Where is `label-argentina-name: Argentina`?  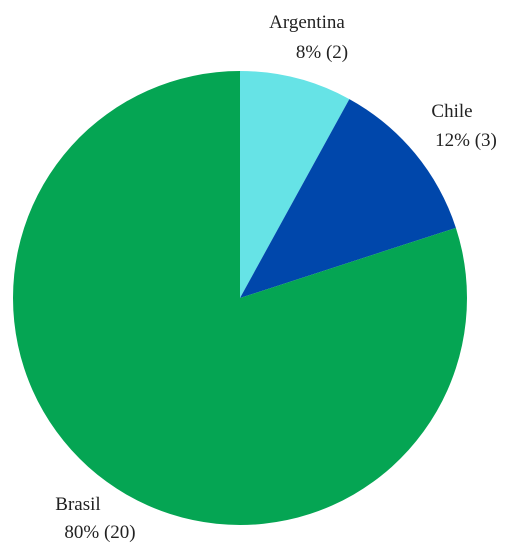
label-argentina-name: Argentina is located at coordinates (307, 22).